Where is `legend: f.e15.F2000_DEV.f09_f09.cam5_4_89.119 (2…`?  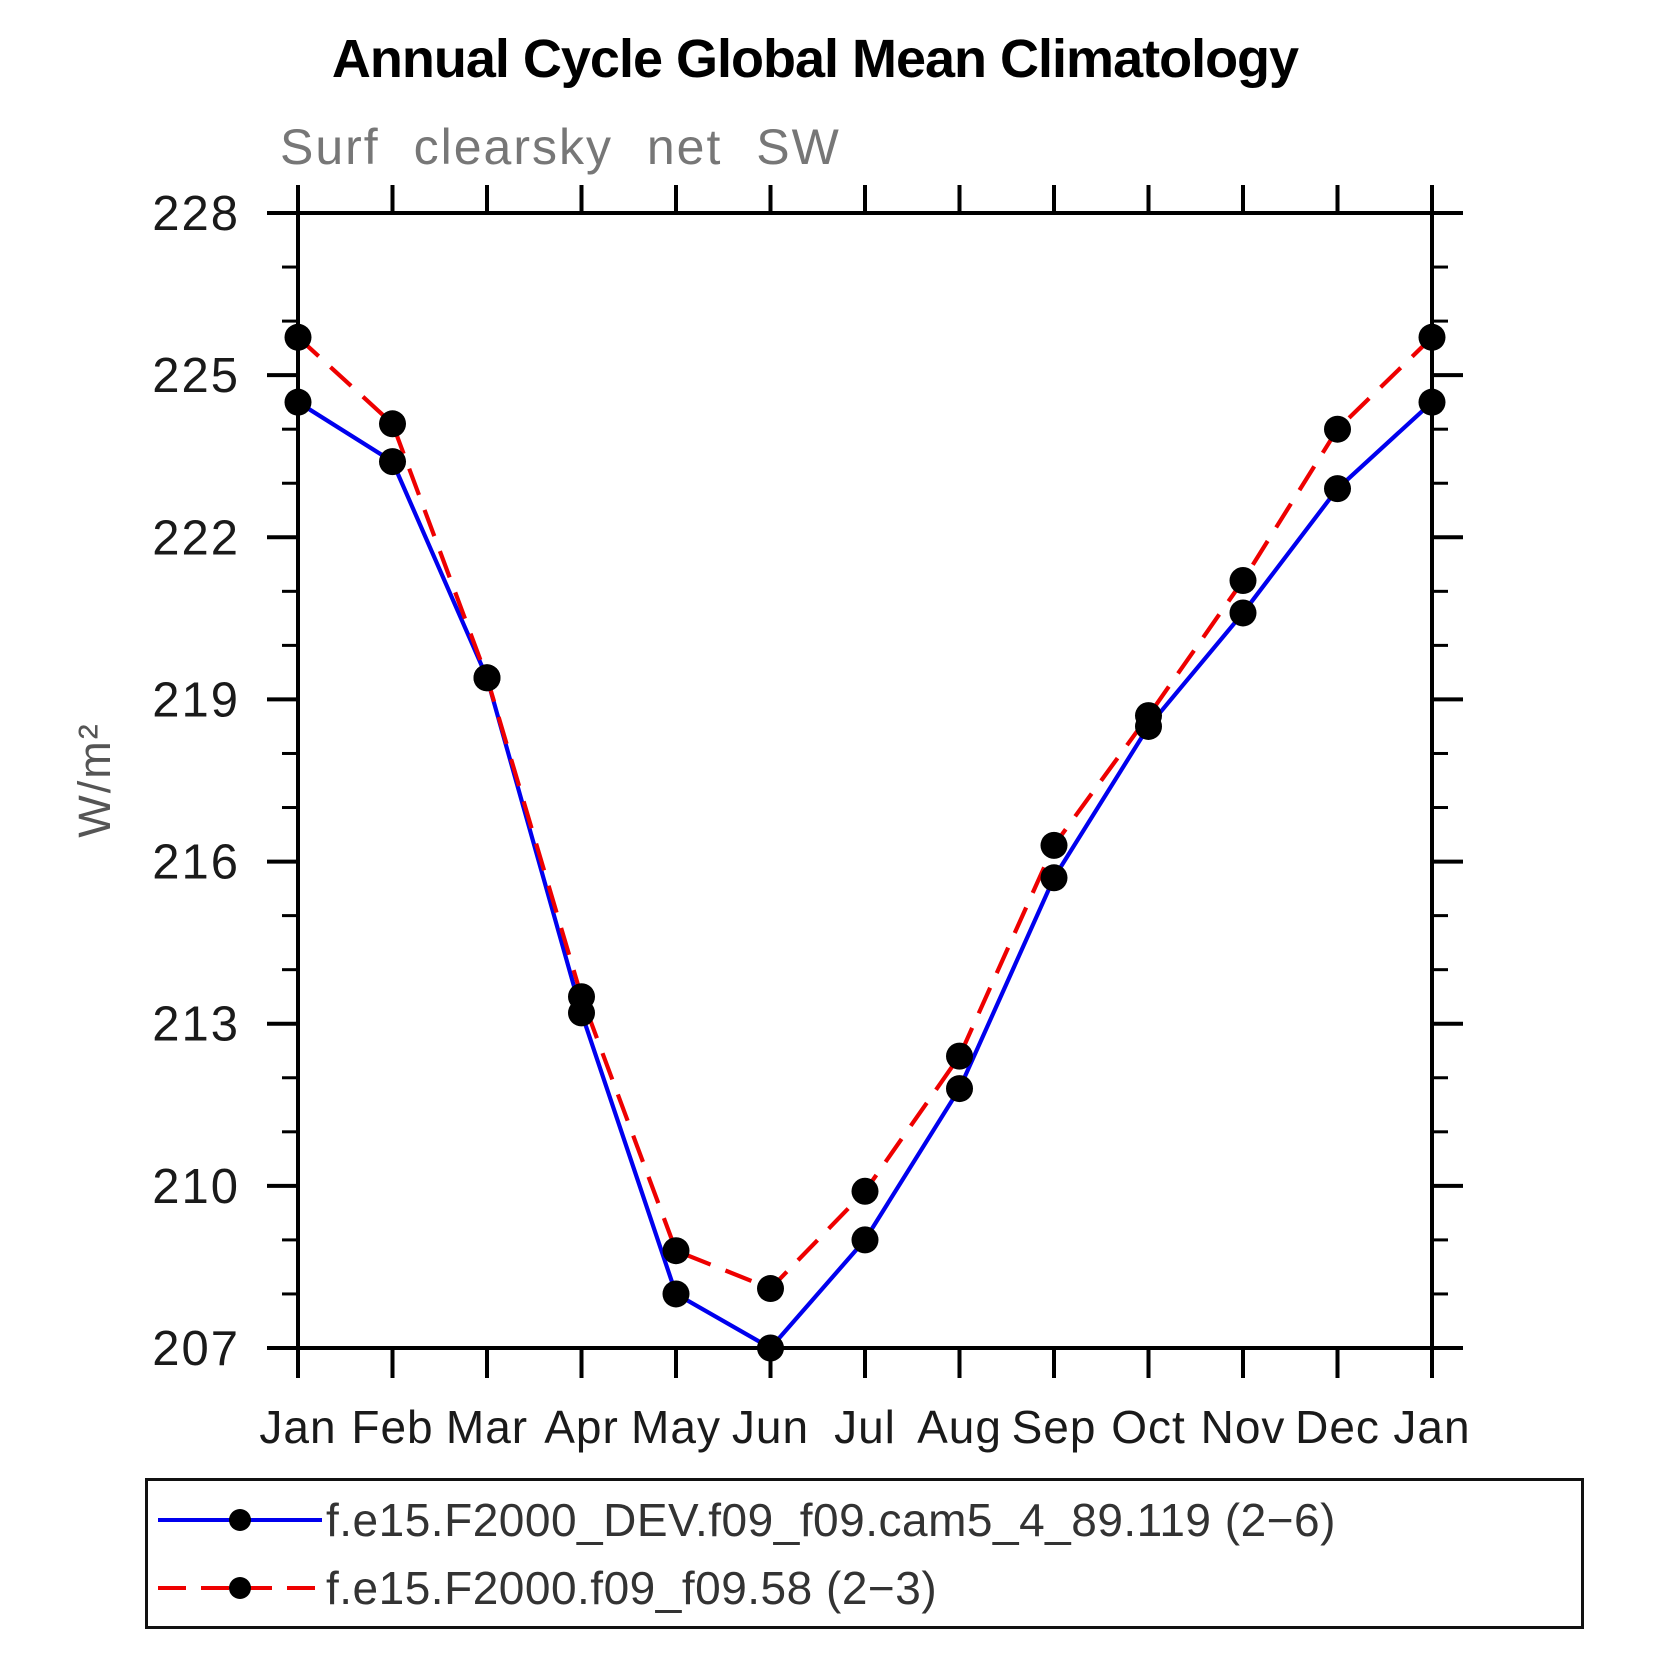 legend: f.e15.F2000_DEV.f09_f09.cam5_4_89.119 (2… is located at coordinates (864, 1553).